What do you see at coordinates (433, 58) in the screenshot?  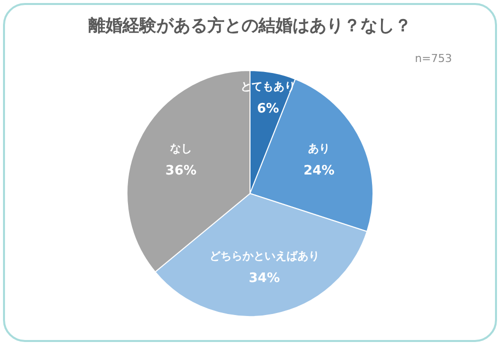 I see `text: n=753` at bounding box center [433, 58].